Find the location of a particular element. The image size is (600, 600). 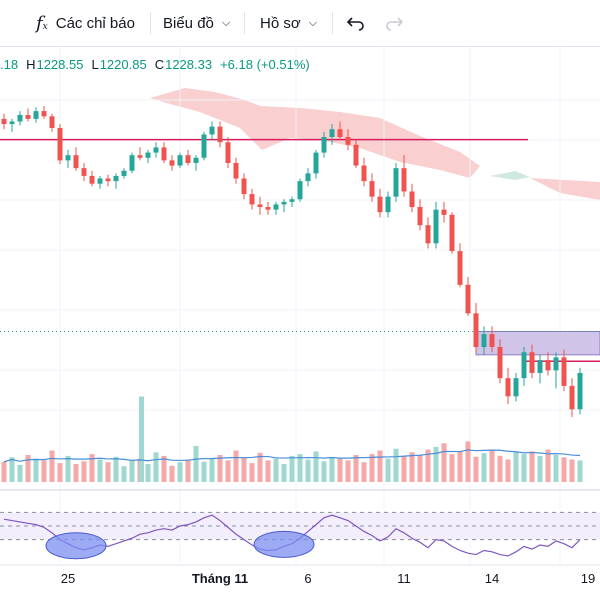

chart-type-dropdown: Biểu đồ ⌵ is located at coordinates (196, 23).